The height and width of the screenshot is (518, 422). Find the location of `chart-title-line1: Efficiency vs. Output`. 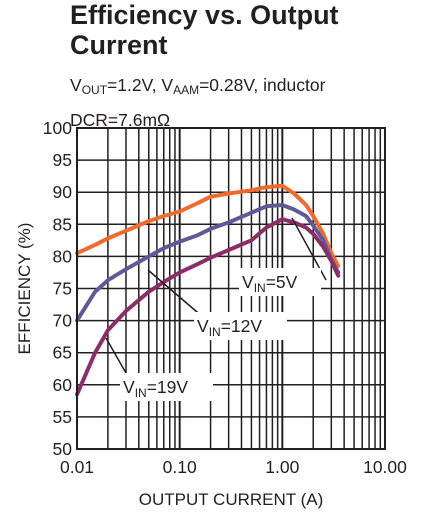

chart-title-line1: Efficiency vs. Output is located at coordinates (204, 15).